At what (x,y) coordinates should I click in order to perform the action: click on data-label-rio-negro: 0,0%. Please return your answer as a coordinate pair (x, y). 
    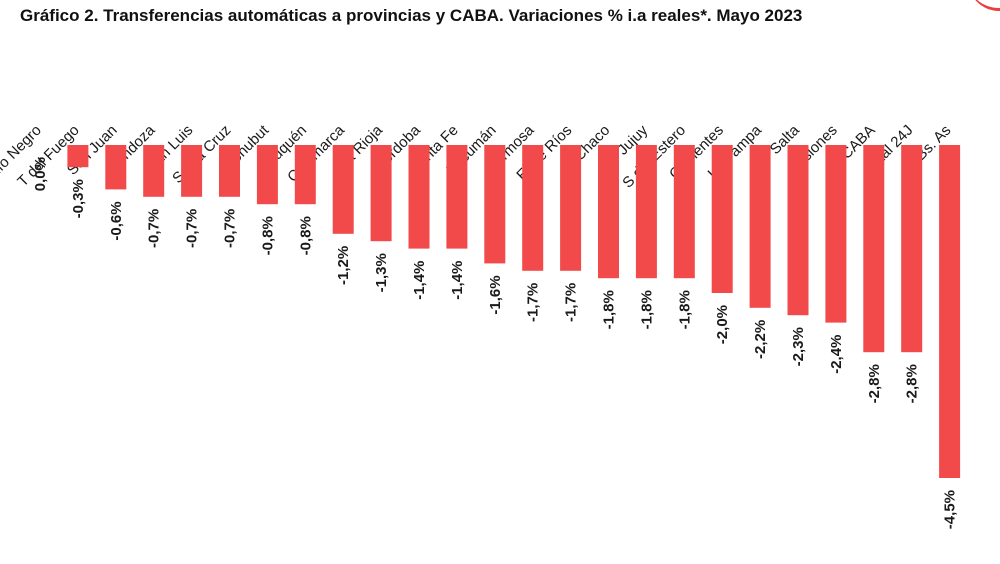
    Looking at the image, I should click on (40, 174).